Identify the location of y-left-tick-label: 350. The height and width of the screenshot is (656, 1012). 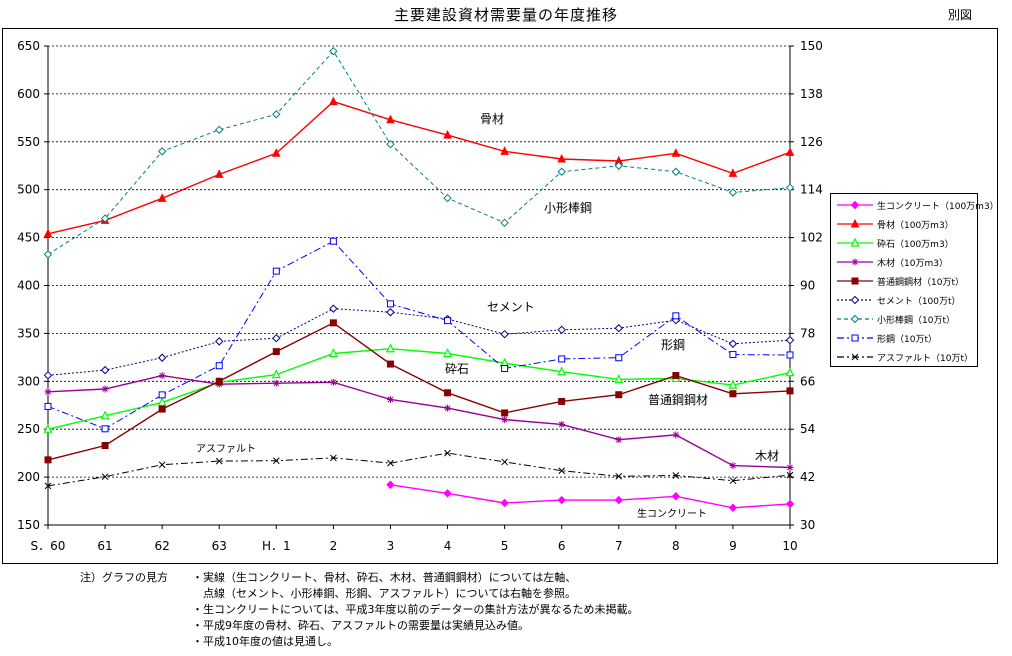
(28, 333).